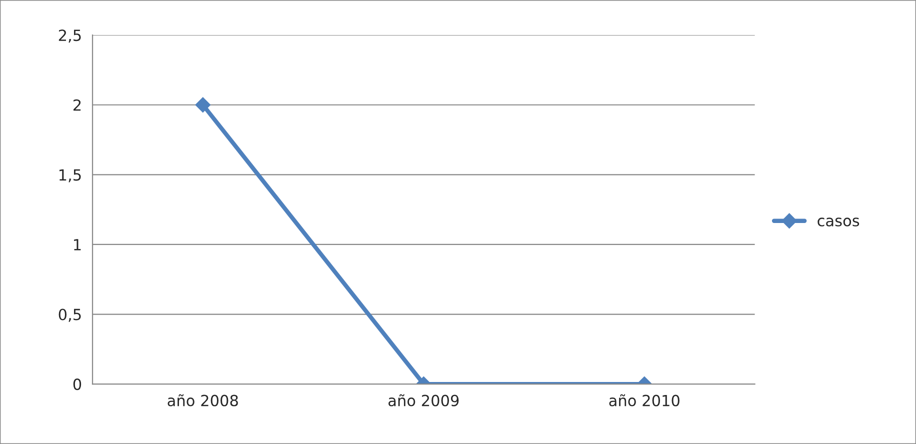 This screenshot has width=916, height=444. I want to click on y-tick-label: 0,5, so click(69, 315).